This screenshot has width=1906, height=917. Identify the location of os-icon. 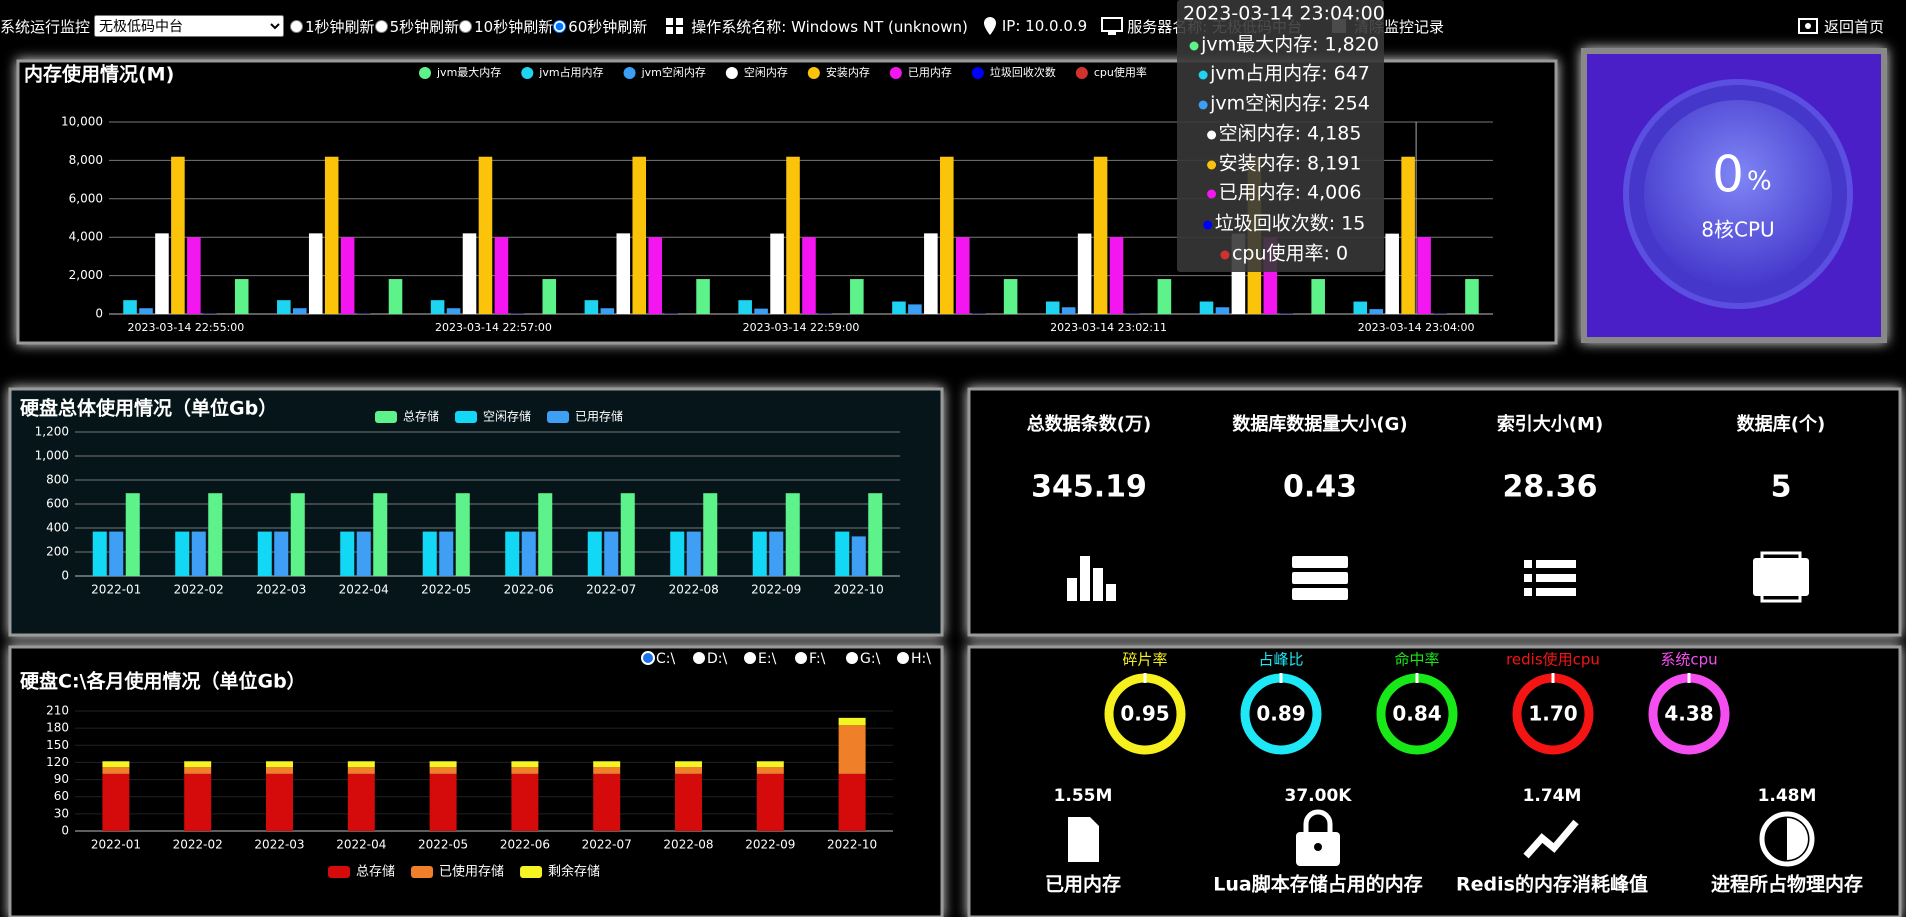
(675, 26).